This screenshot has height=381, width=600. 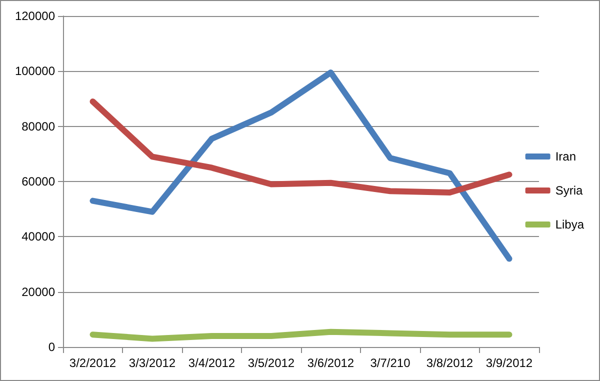 What do you see at coordinates (271, 363) in the screenshot?
I see `x-tick-label: 3/5/2012` at bounding box center [271, 363].